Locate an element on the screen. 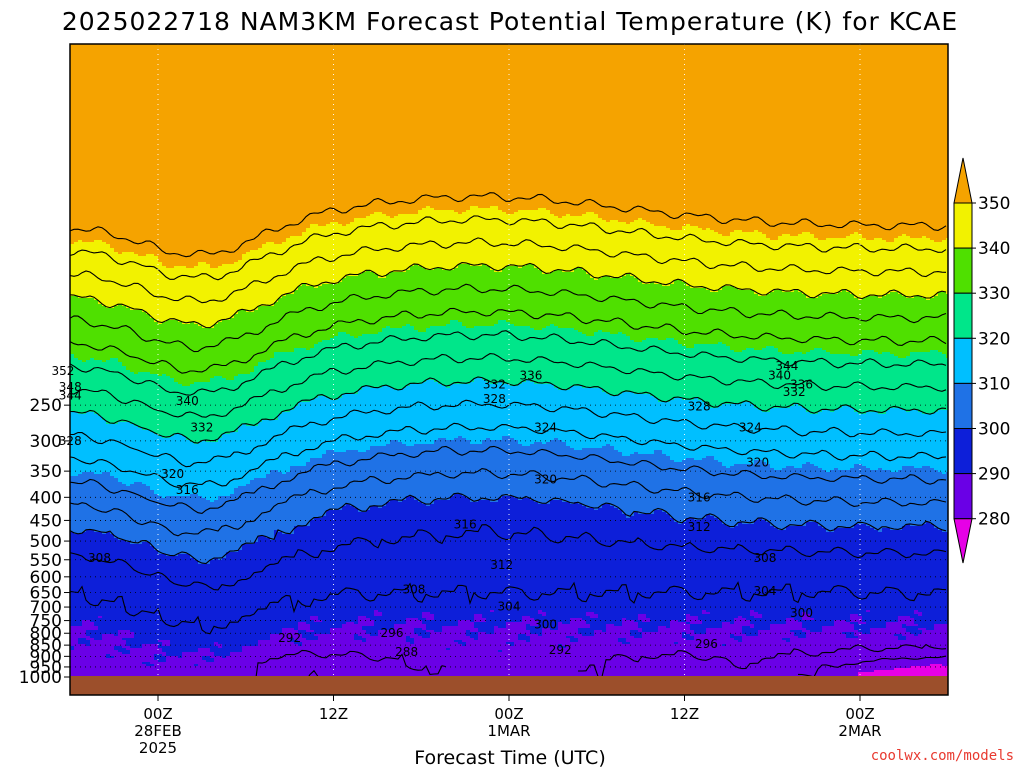 This screenshot has width=1024, height=768. colorbar-bin is located at coordinates (963, 360).